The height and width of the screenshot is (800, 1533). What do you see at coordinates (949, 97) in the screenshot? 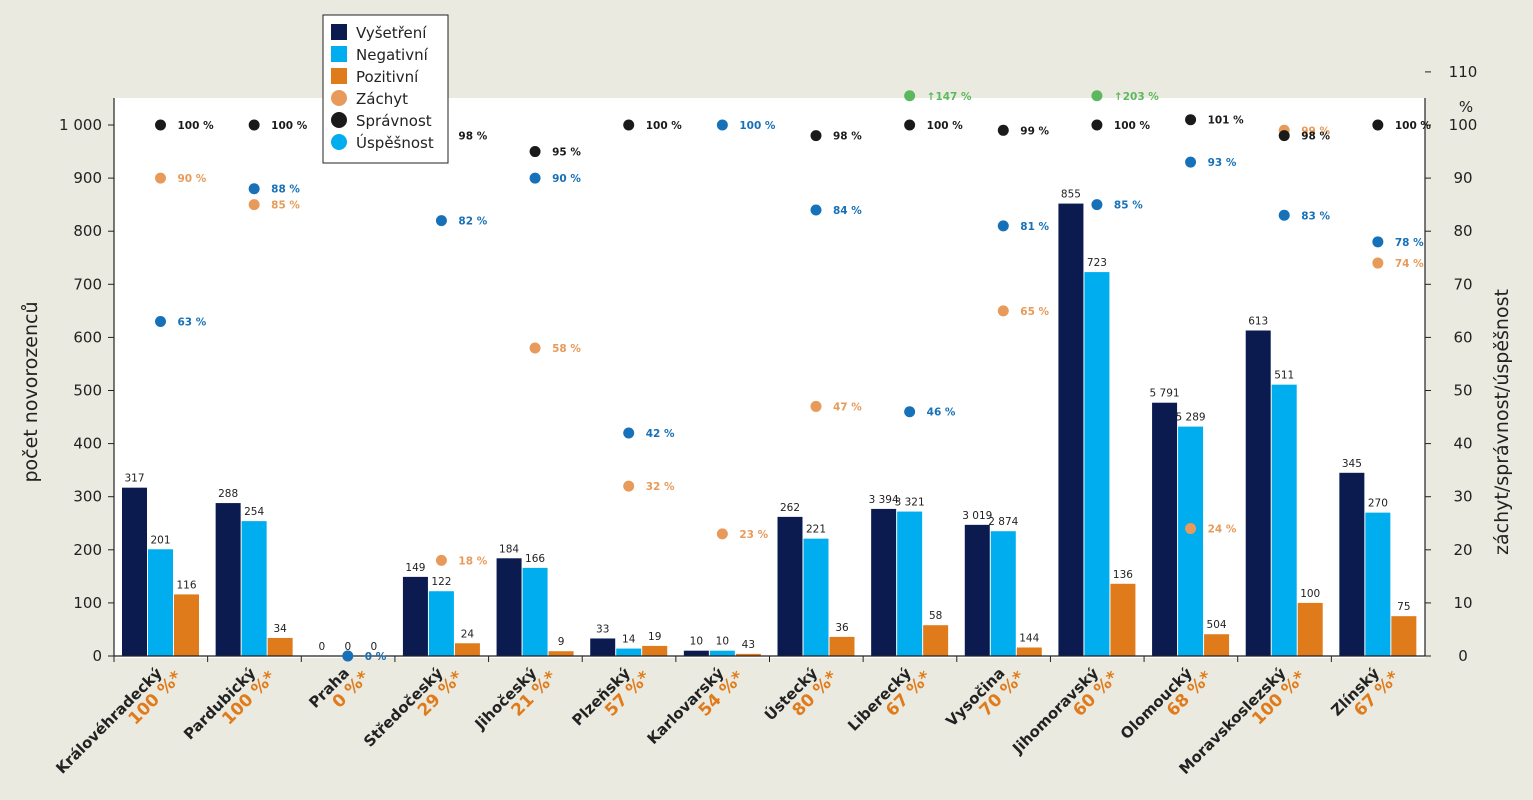
I see `overflow-marker-label: ↑147 %` at bounding box center [949, 97].